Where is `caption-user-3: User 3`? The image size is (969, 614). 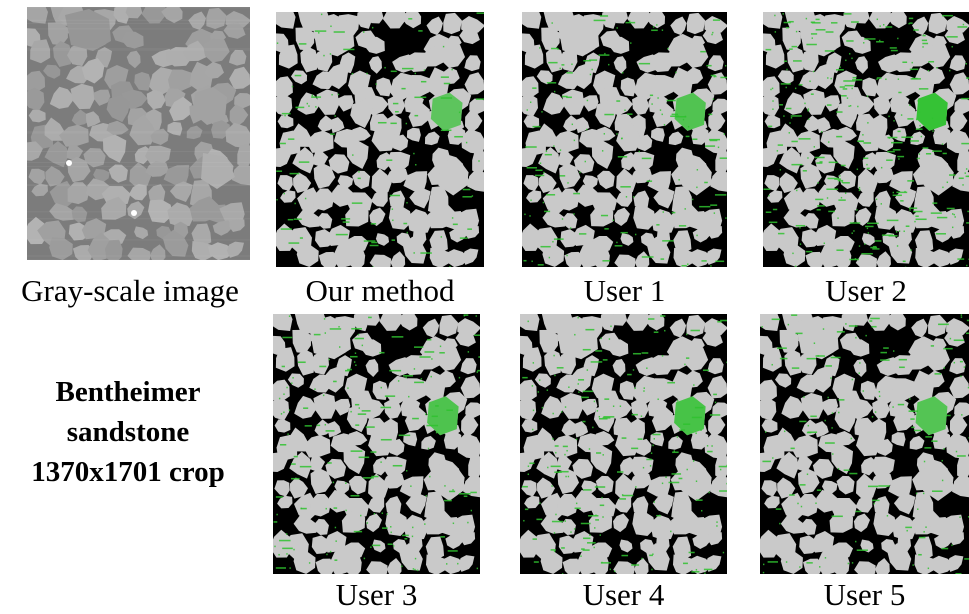
caption-user-3: User 3 is located at coordinates (376, 594).